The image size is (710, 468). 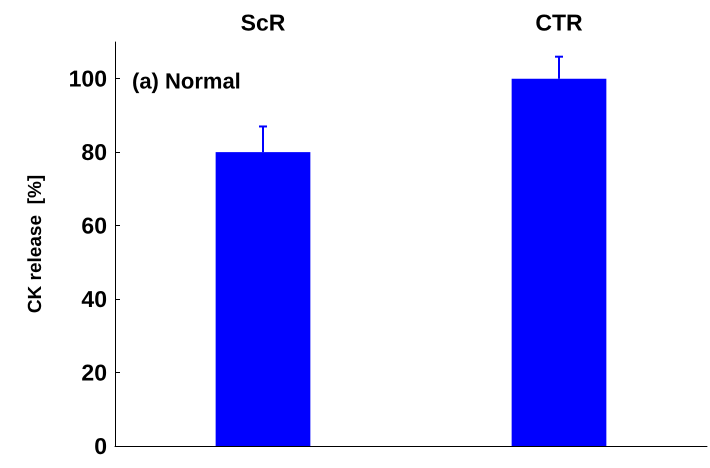 I want to click on annotation: (a) Normal, so click(x=186, y=81).